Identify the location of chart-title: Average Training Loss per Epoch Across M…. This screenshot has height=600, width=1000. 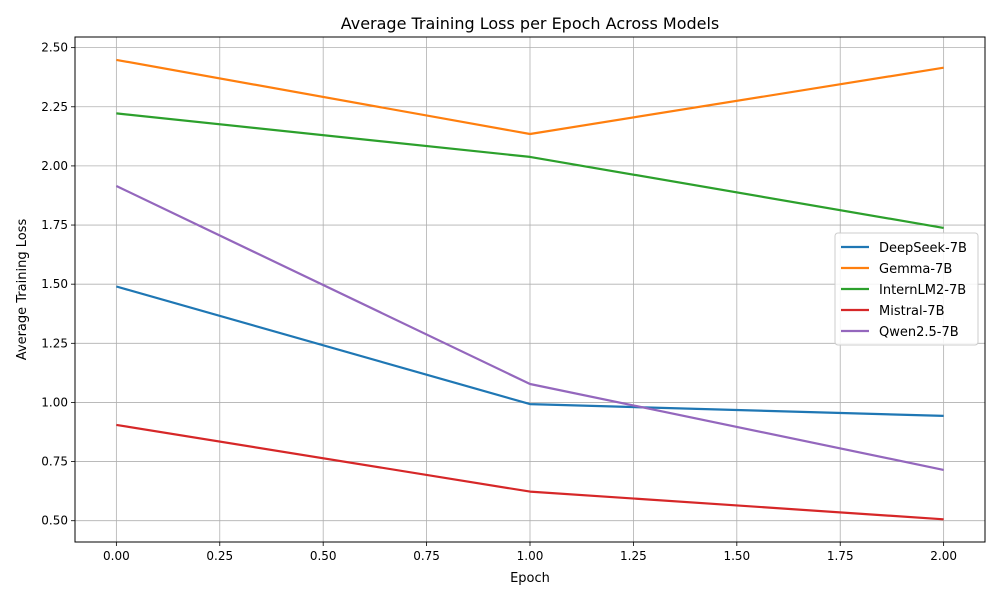
(530, 23).